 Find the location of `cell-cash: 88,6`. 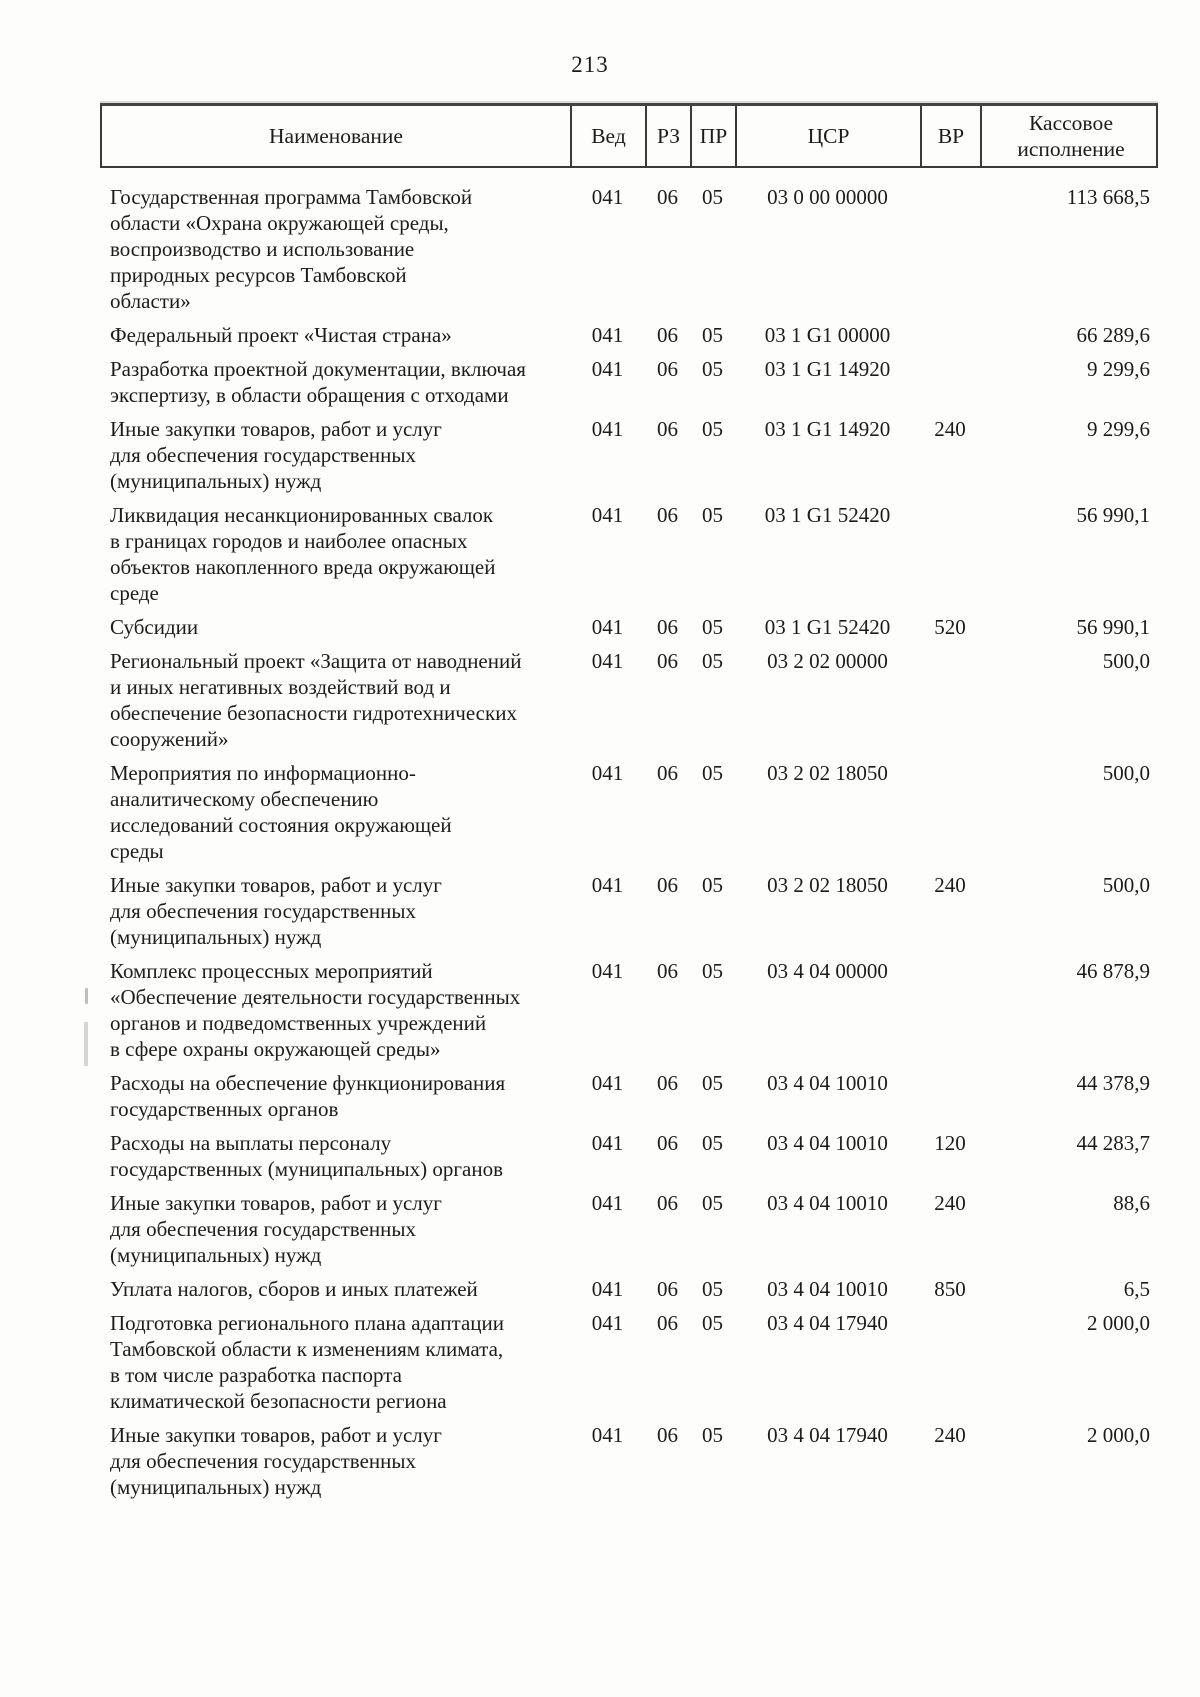

cell-cash: 88,6 is located at coordinates (1131, 1203).